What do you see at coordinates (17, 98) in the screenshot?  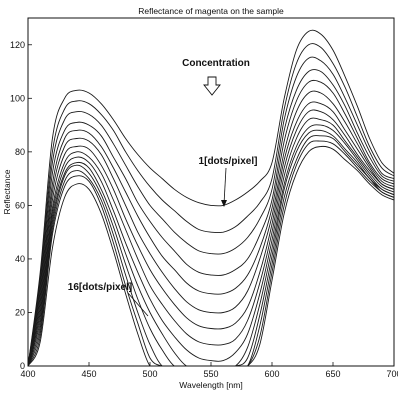 I see `y-tick-label: 100` at bounding box center [17, 98].